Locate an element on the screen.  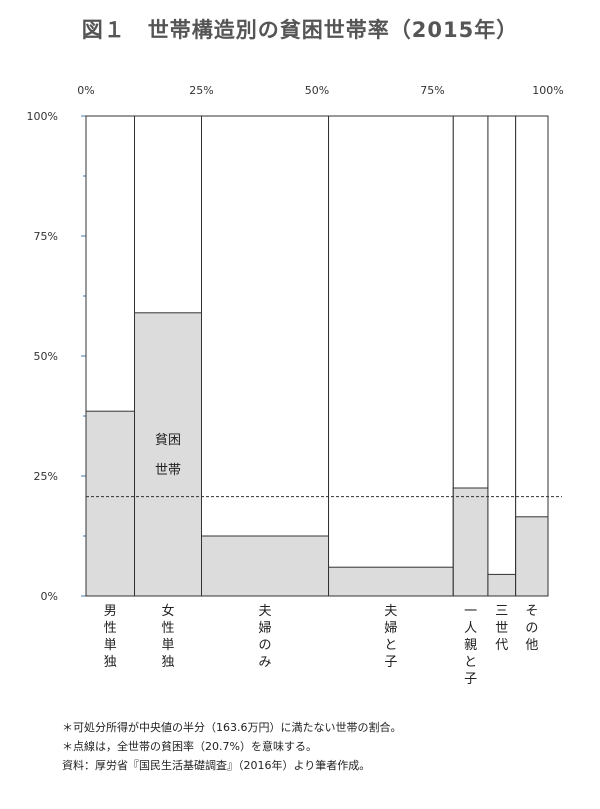
poverty-label-group: 貧困世帯 is located at coordinates (168, 455).